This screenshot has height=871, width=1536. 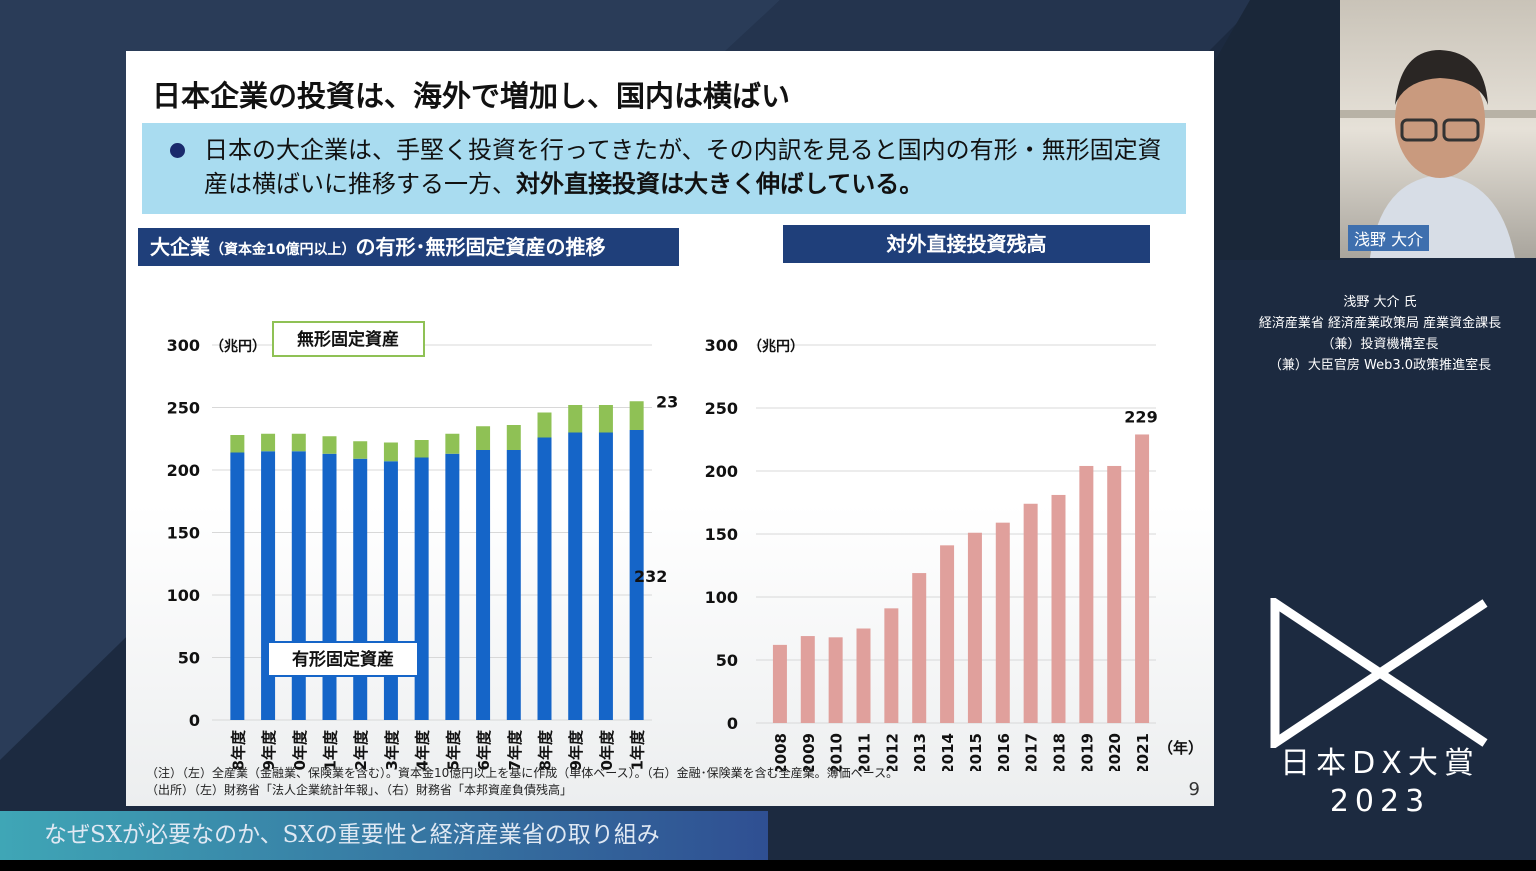 What do you see at coordinates (1379, 673) in the screenshot?
I see `dx-logo-mark` at bounding box center [1379, 673].